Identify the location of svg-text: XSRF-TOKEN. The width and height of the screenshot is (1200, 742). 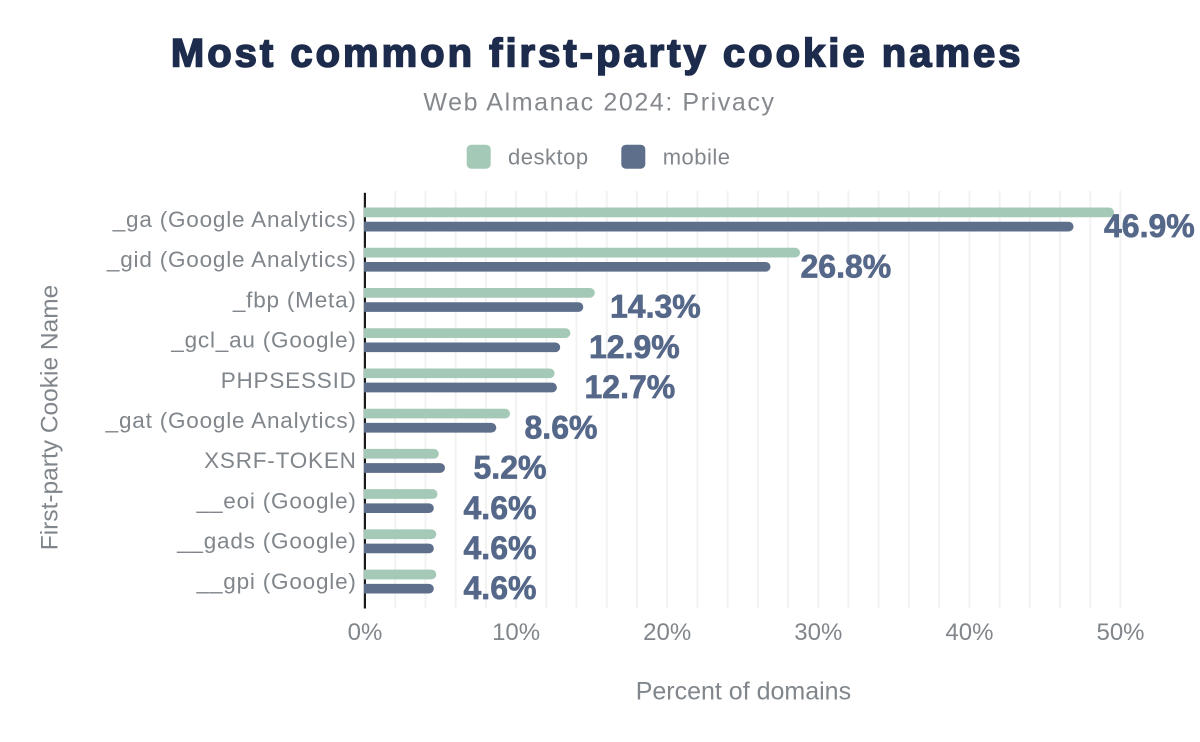
(280, 460).